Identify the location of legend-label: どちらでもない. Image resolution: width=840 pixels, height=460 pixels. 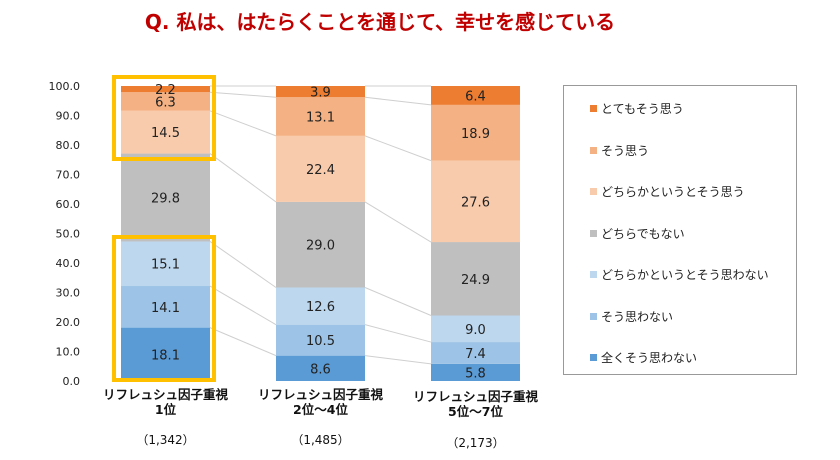
(643, 233).